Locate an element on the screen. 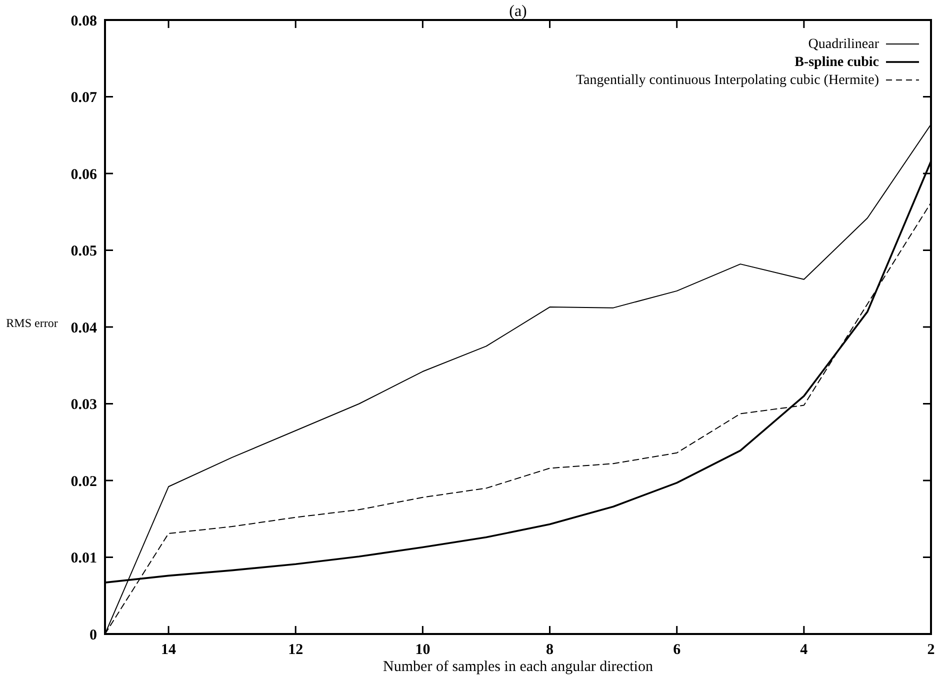  y-tick-label: 0.07 is located at coordinates (84, 98).